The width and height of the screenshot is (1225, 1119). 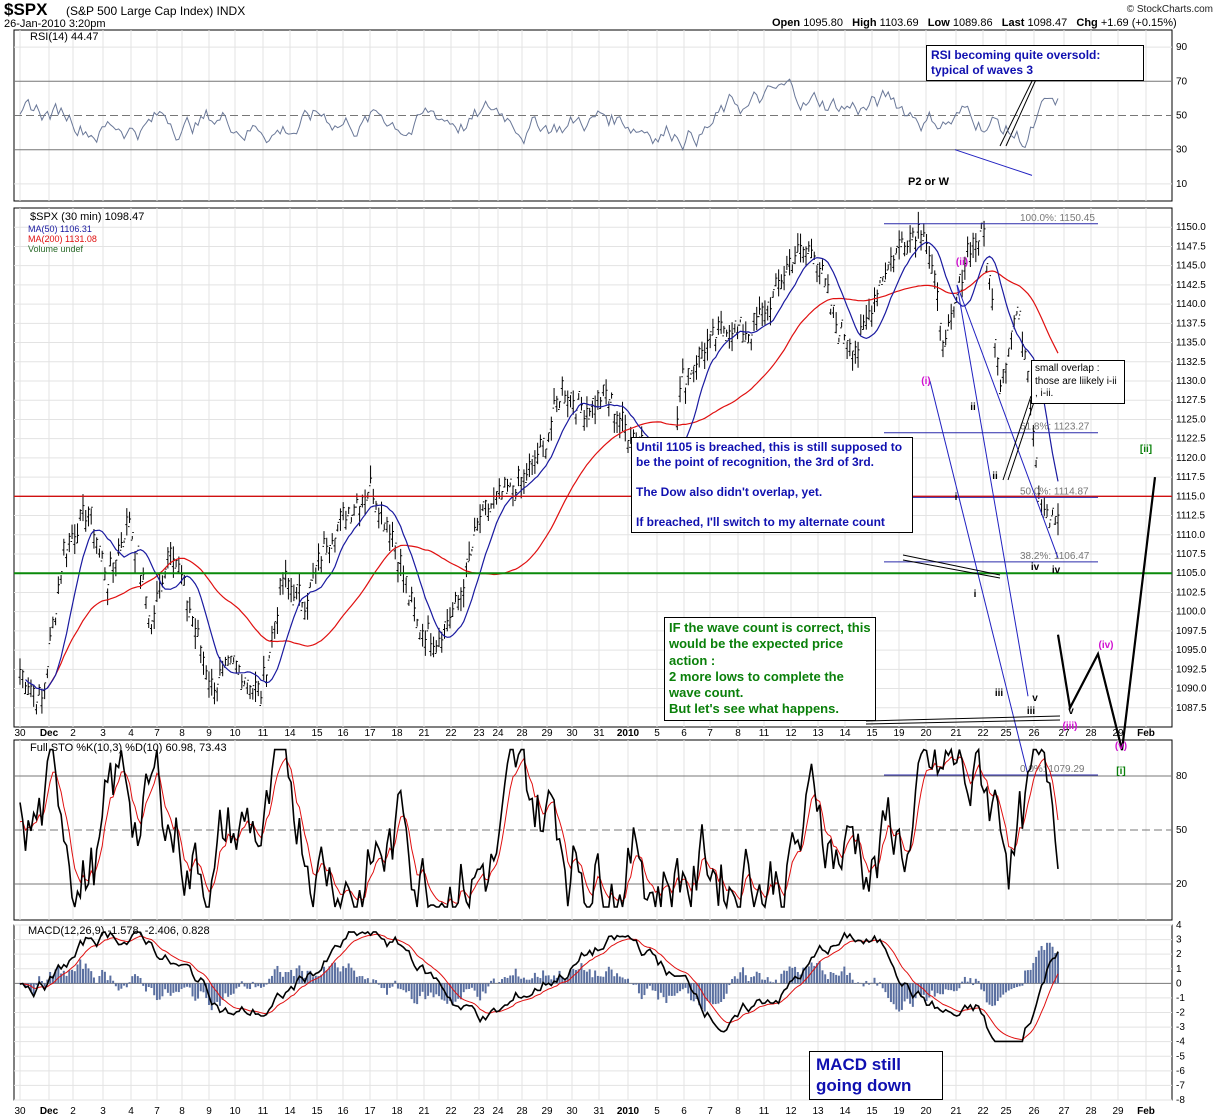 What do you see at coordinates (1017, 438) in the screenshot?
I see `overlap-pointer-a` at bounding box center [1017, 438].